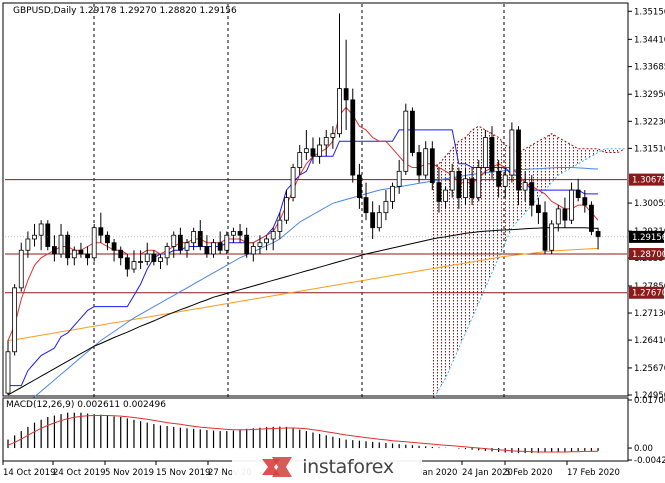 This screenshot has width=665, height=483. What do you see at coordinates (277, 467) in the screenshot?
I see `instaforex-logo-icon` at bounding box center [277, 467].